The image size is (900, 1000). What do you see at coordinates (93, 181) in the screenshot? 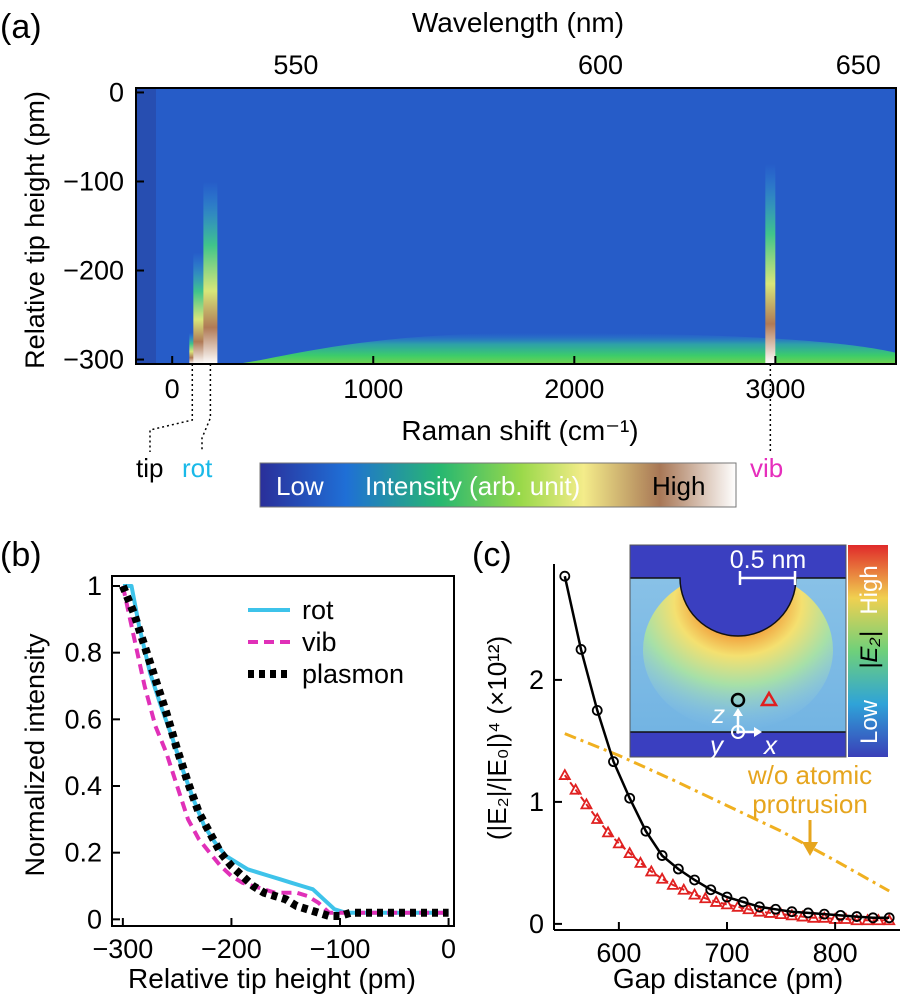
I see `a-y-tick-label: −100` at bounding box center [93, 181].